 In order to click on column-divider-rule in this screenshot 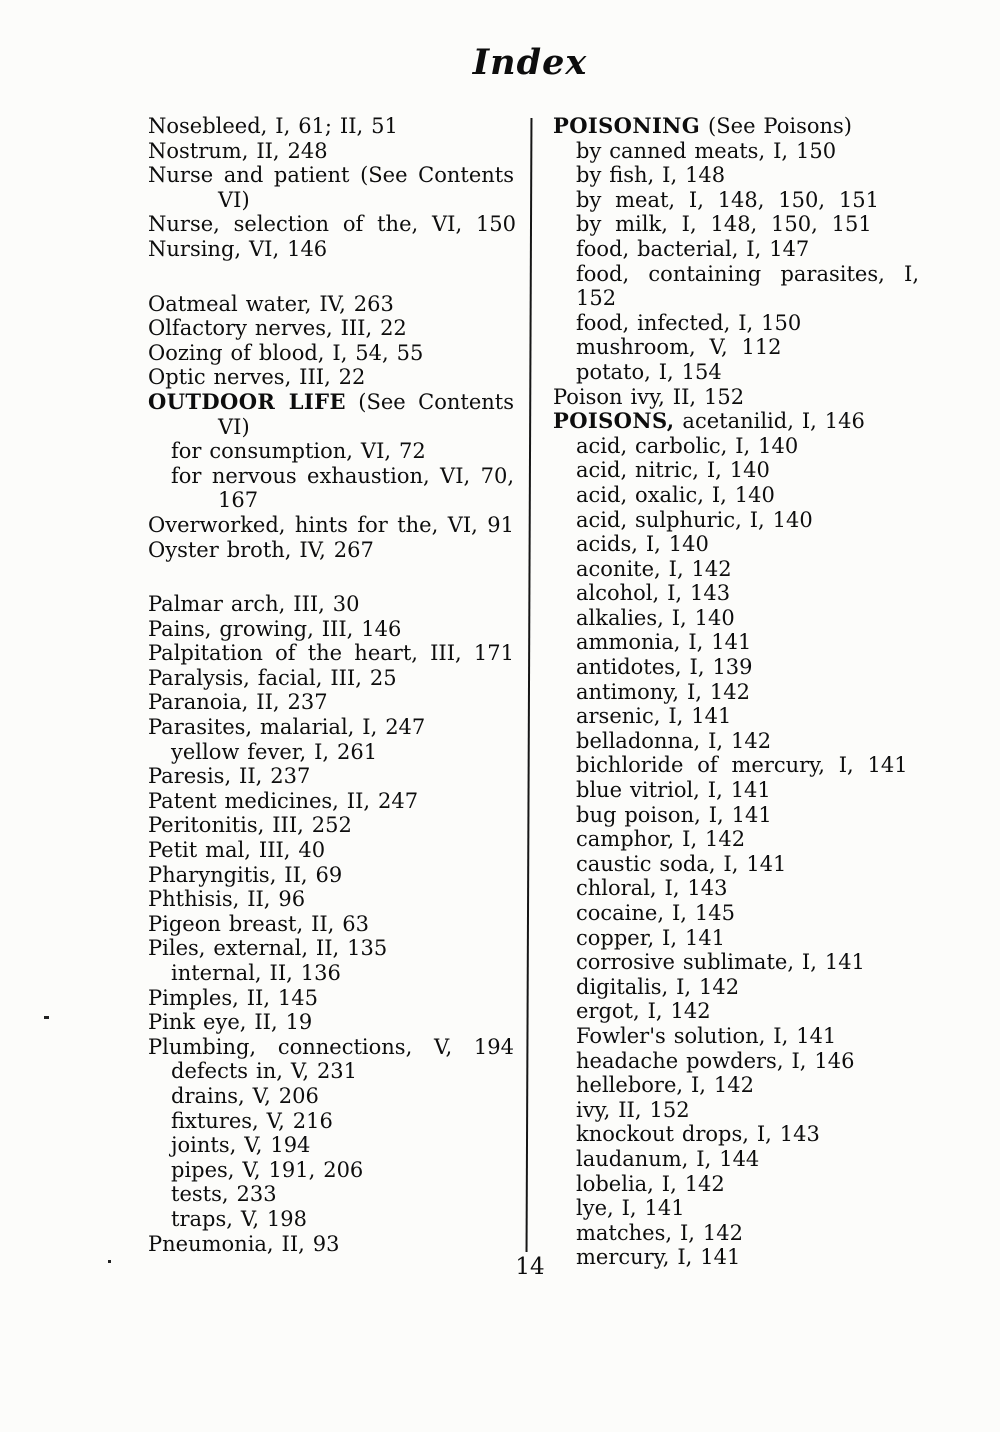, I will do `click(529, 685)`.